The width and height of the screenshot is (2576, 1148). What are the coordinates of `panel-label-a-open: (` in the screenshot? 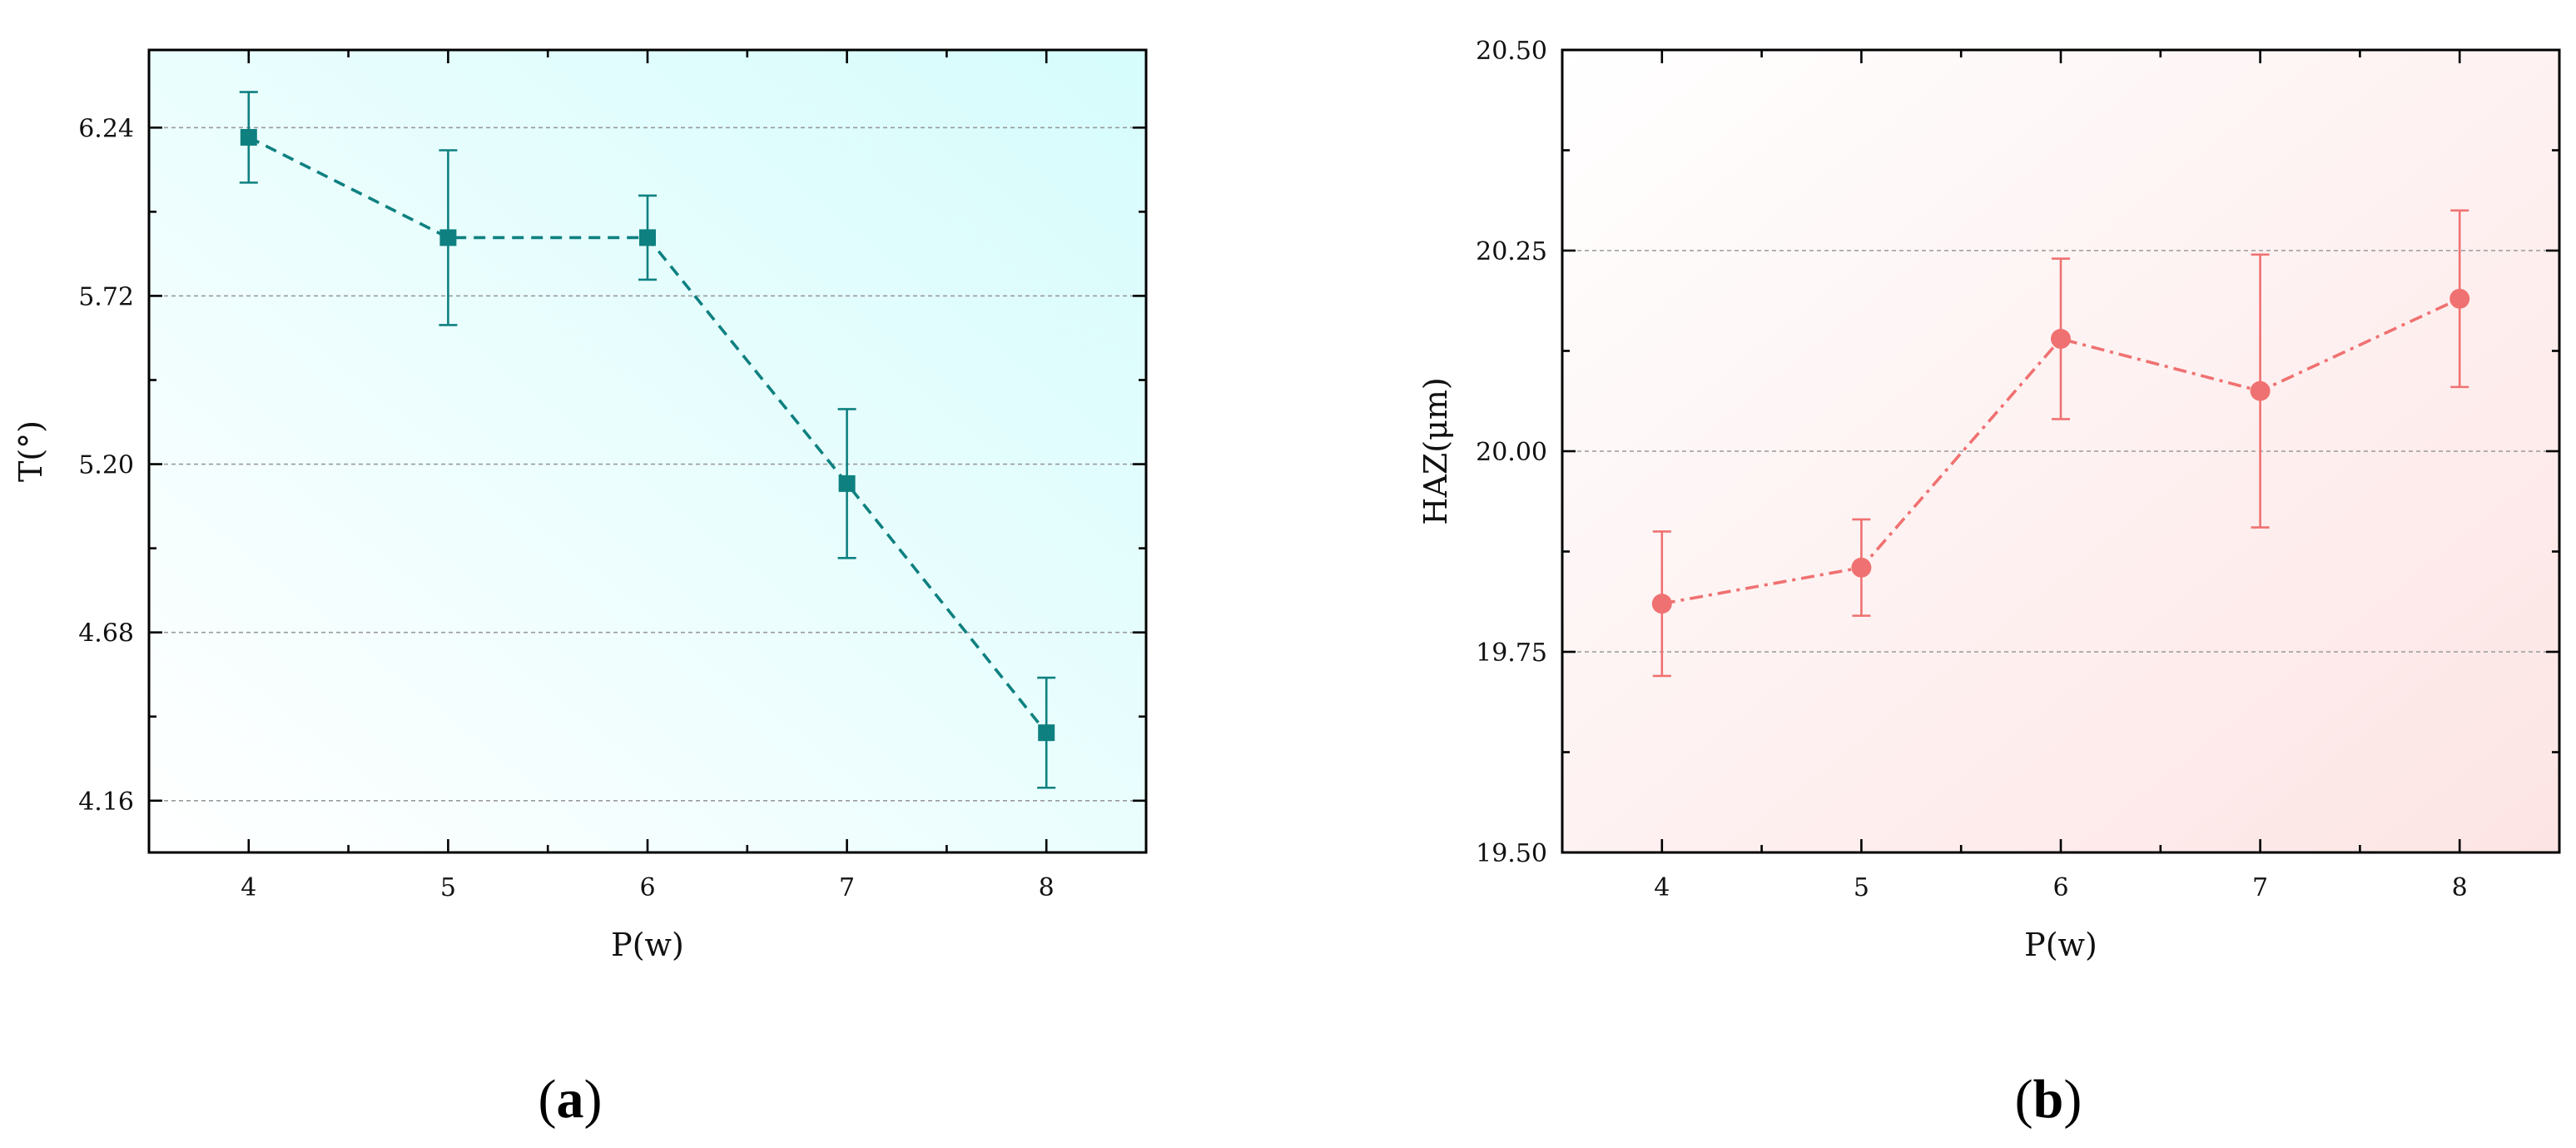 It's located at (548, 1099).